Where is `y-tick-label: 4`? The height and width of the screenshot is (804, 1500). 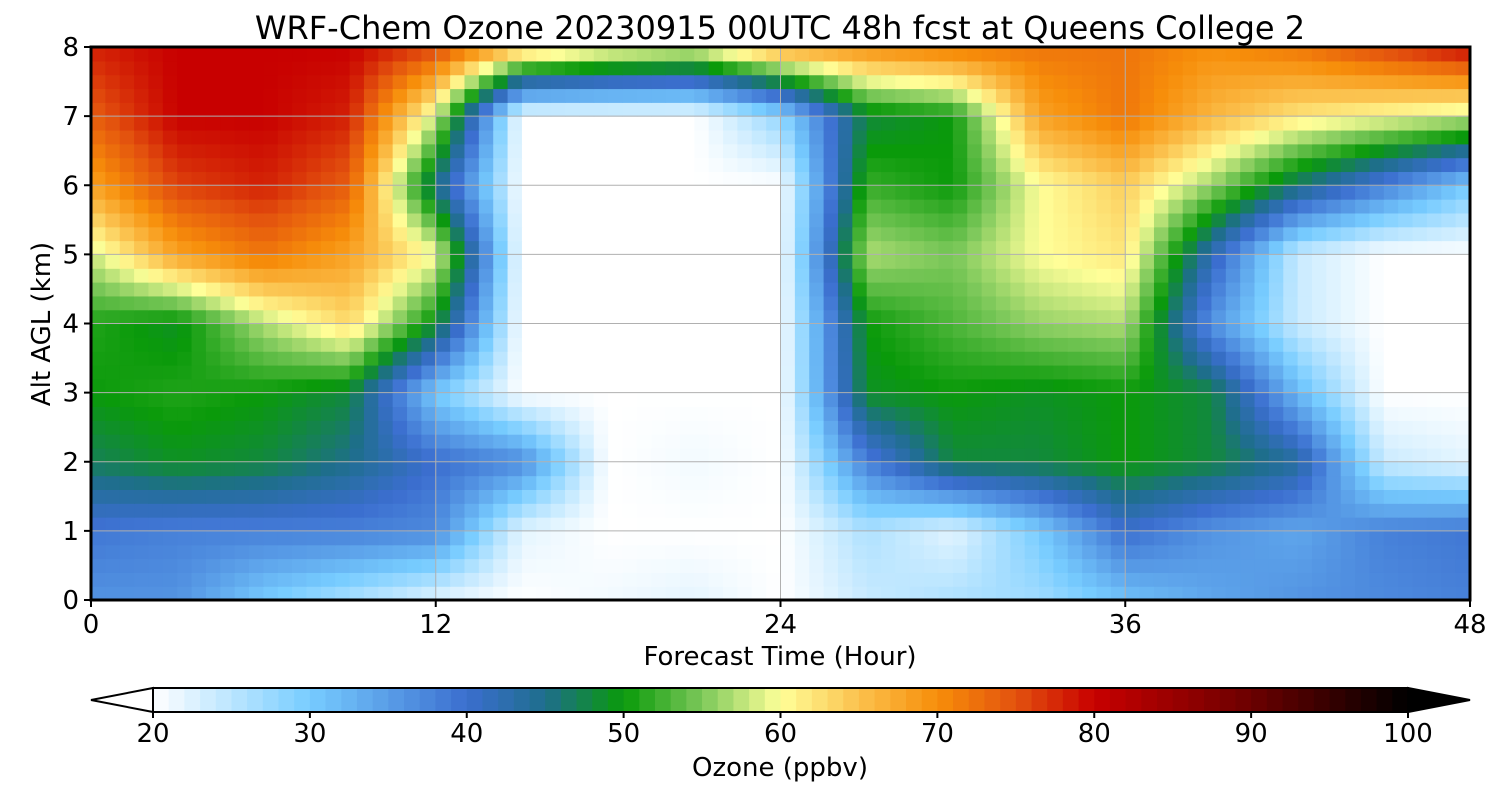
y-tick-label: 4 is located at coordinates (70, 325).